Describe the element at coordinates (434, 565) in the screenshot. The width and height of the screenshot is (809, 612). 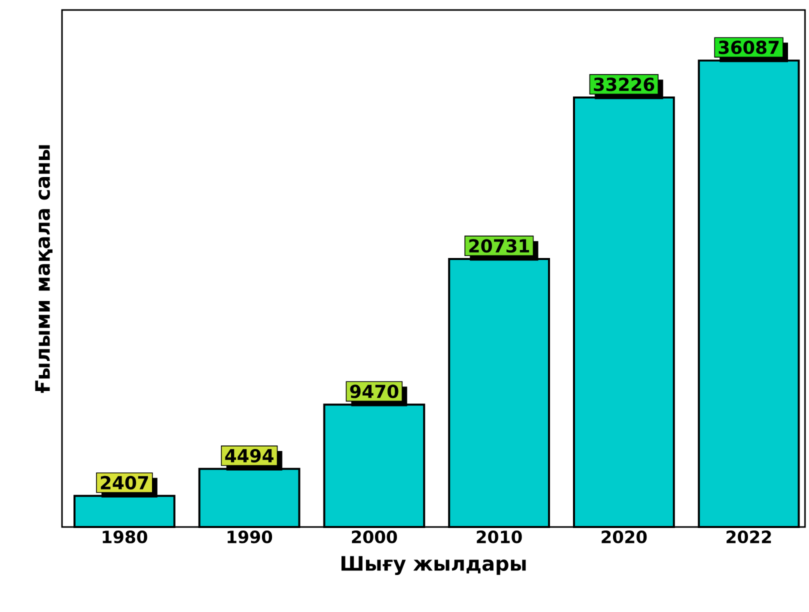
I see `x-axis-title: Шығу жылдары` at that location.